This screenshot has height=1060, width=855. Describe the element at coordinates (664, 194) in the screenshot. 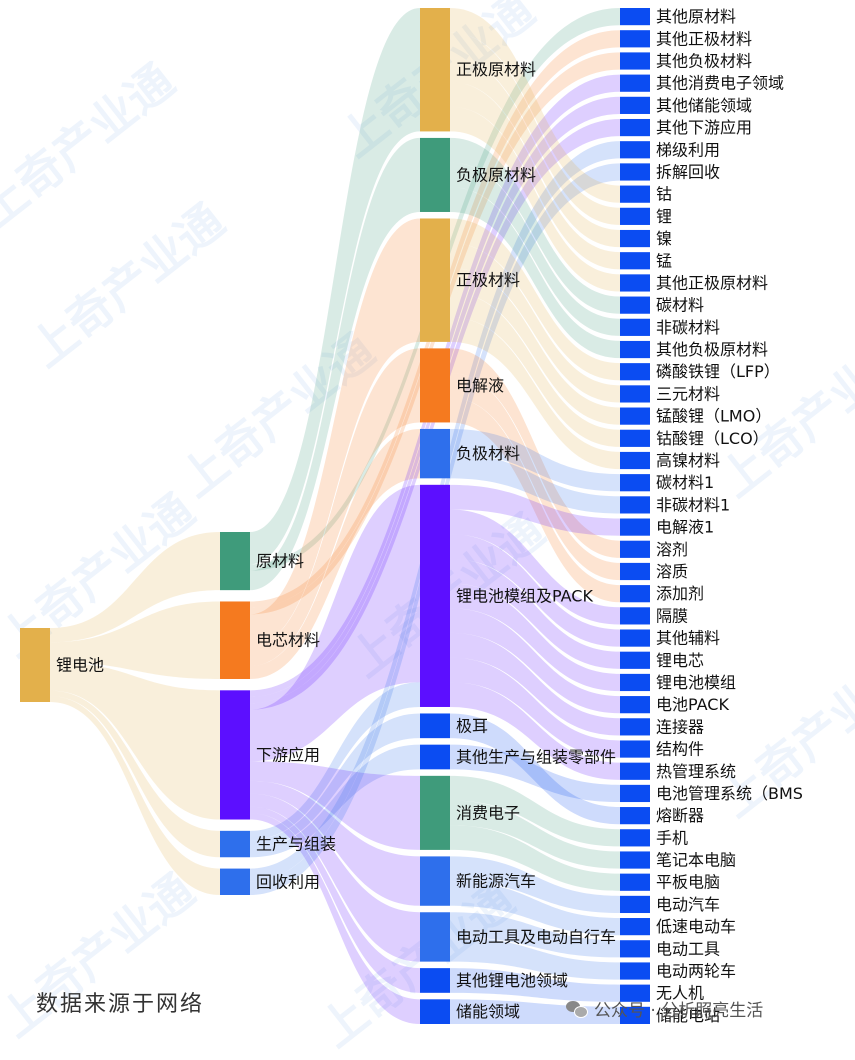

I see `sankey-node-label-27: 钴` at that location.